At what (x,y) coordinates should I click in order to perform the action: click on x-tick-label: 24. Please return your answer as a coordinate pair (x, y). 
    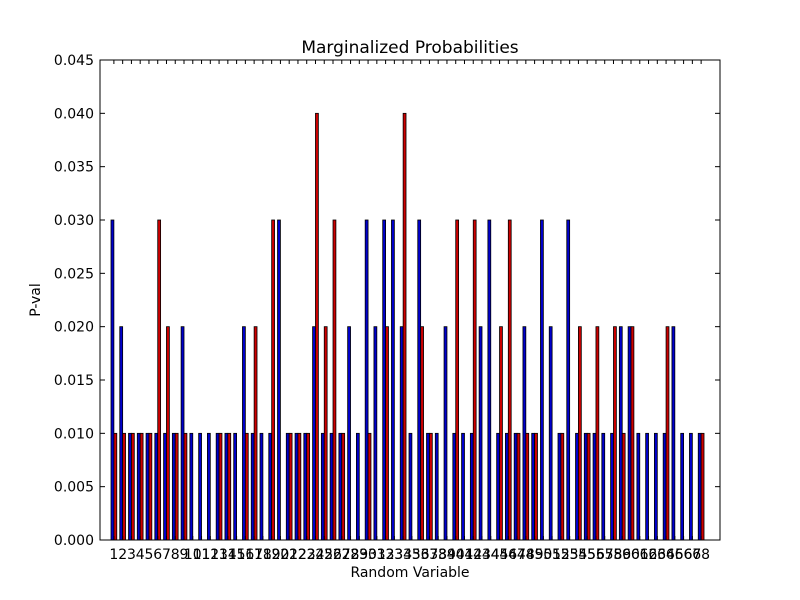
    Looking at the image, I should click on (316, 555).